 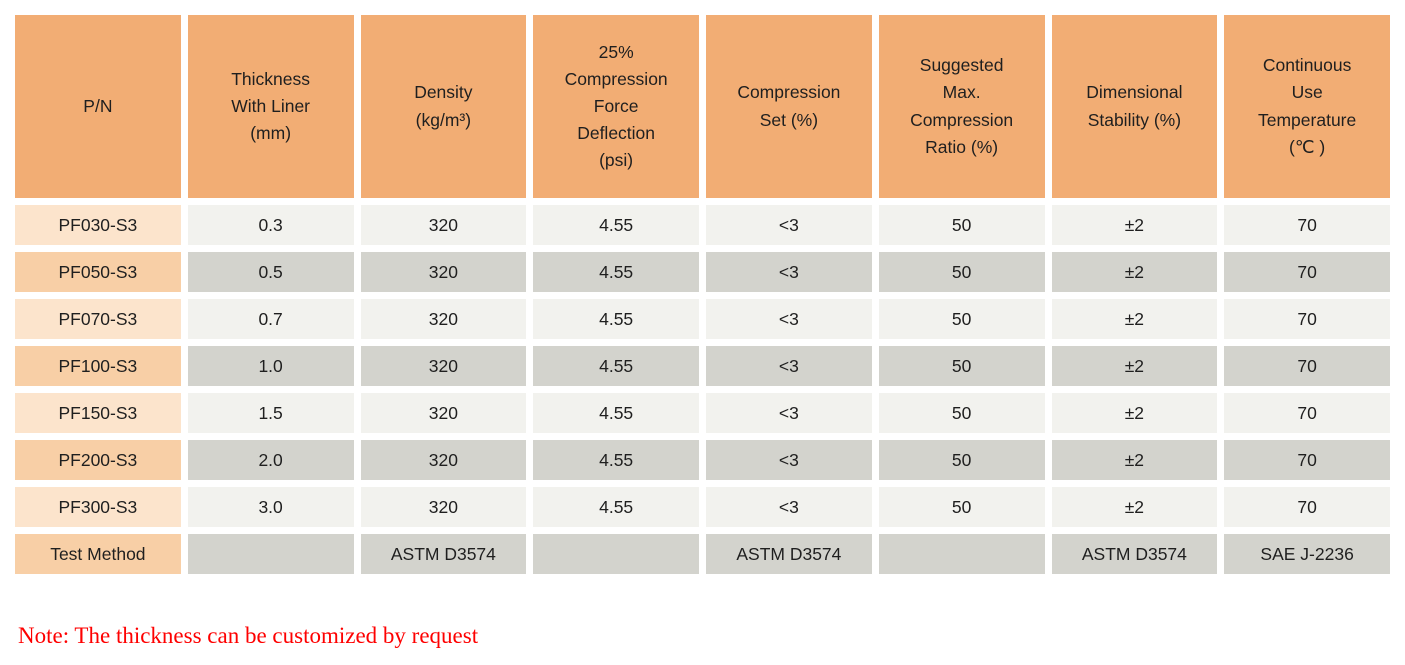 I want to click on table-row-pf100: PF100-S3 1.0 320 4.55 <3 50 ±2 70, so click(x=702, y=366).